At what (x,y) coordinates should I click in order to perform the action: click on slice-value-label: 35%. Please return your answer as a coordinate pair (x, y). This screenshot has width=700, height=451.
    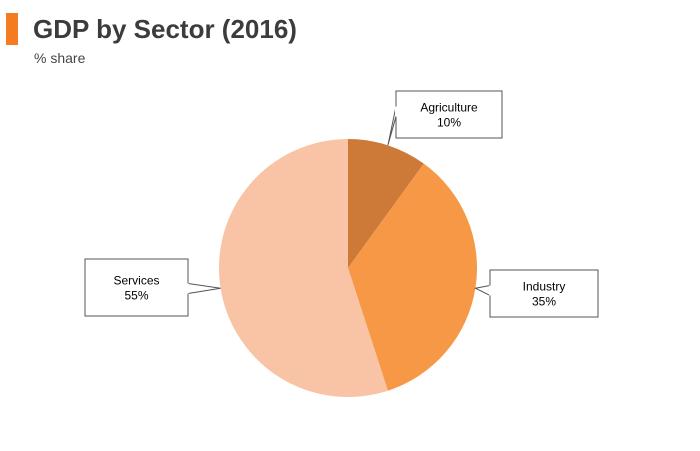
    Looking at the image, I should click on (544, 302).